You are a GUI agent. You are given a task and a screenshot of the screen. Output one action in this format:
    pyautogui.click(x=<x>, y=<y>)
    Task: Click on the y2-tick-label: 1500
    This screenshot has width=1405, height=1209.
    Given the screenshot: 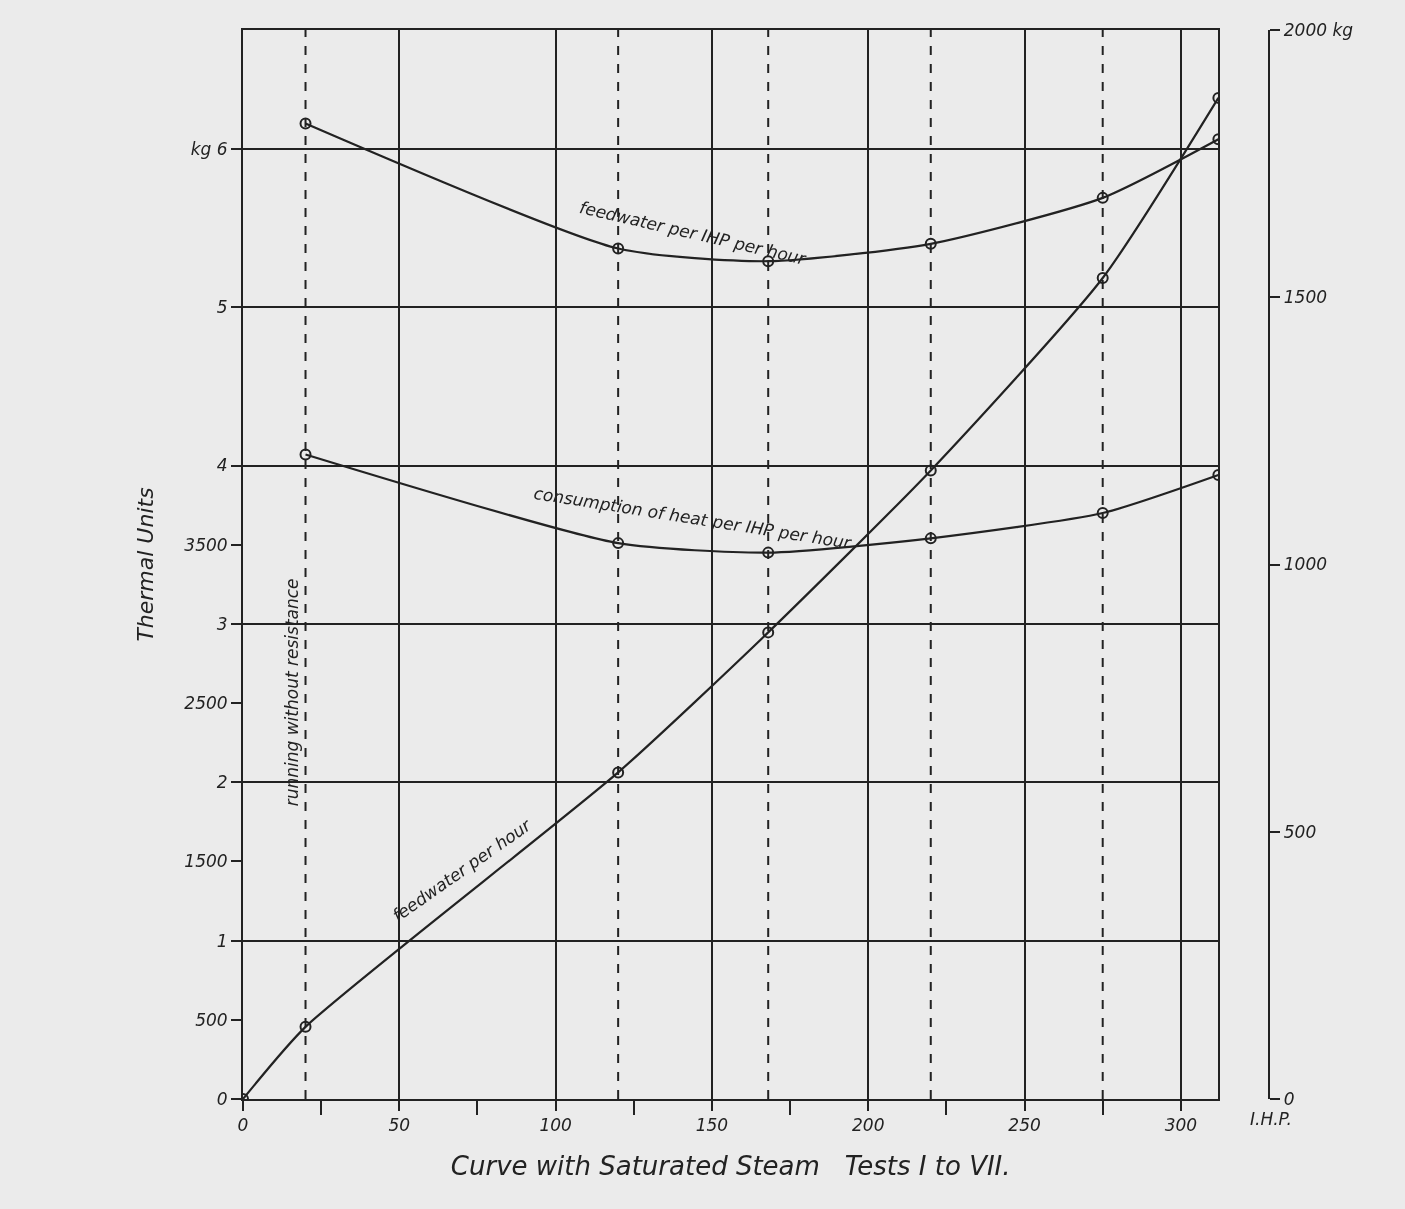 What is the action you would take?
    pyautogui.click(x=1305, y=297)
    